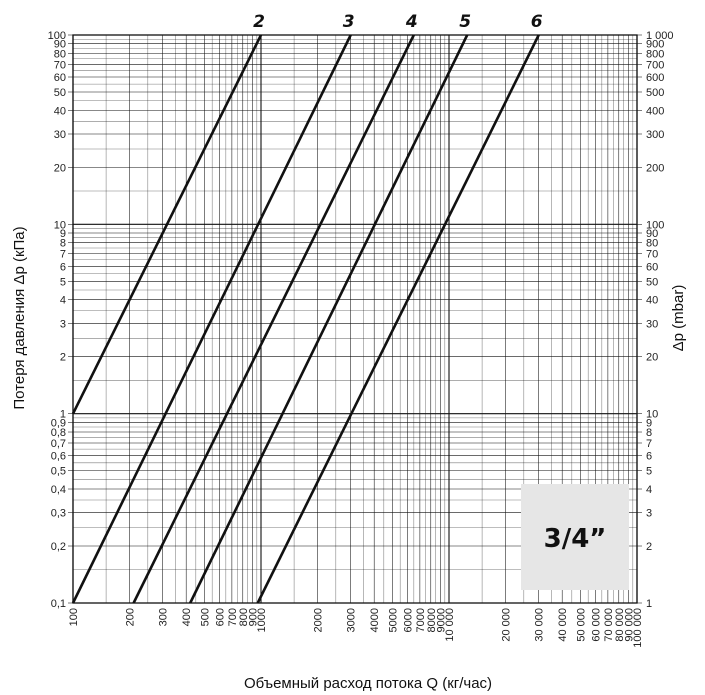 The height and width of the screenshot is (695, 705). I want to click on x-tick-label: 200, so click(131, 617).